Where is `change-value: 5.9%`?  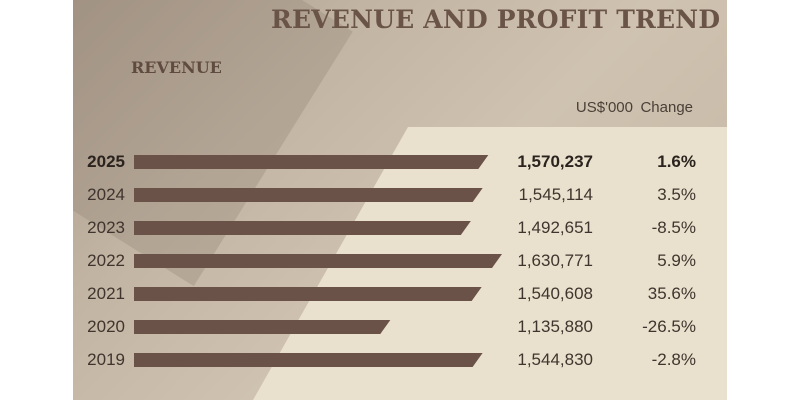 change-value: 5.9% is located at coordinates (676, 260).